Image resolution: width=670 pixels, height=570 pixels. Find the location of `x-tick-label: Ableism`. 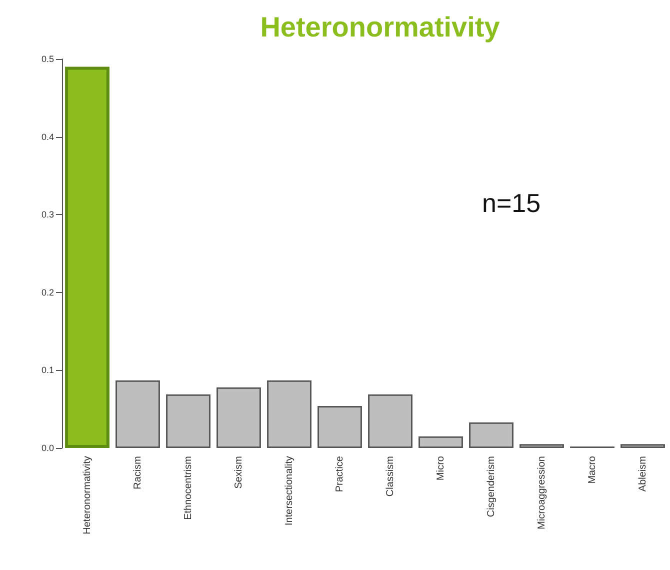

x-tick-label: Ableism is located at coordinates (642, 474).